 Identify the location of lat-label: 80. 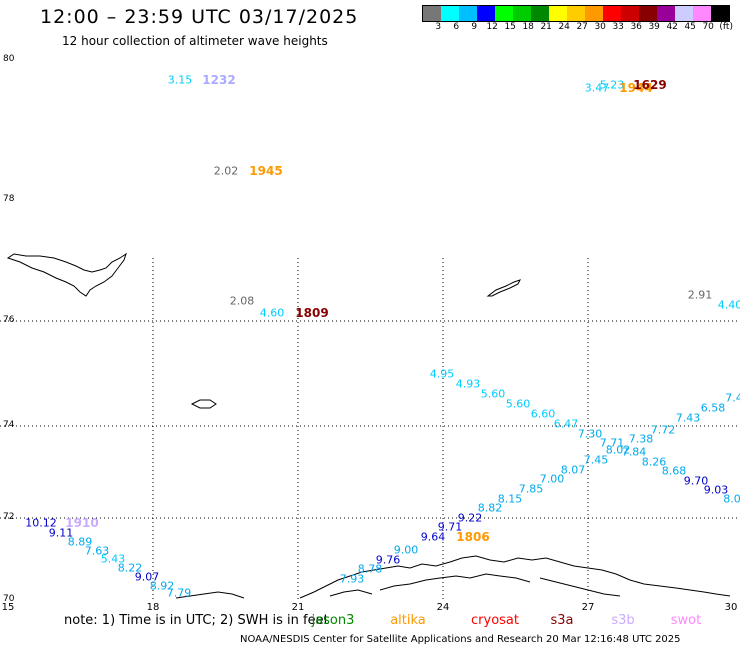
(9, 59).